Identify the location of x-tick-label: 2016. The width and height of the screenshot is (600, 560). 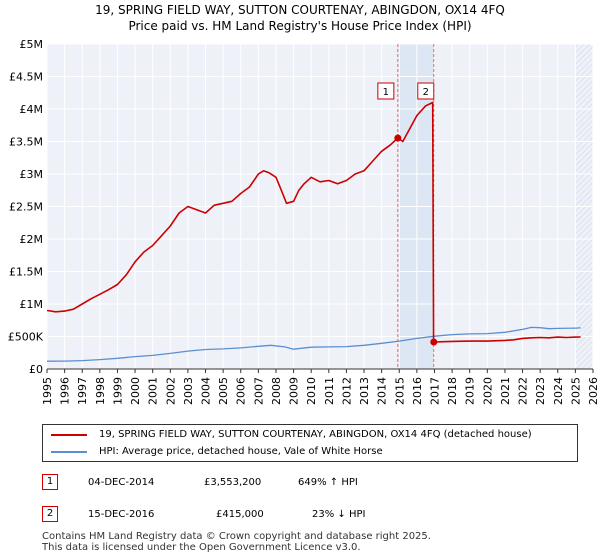
(417, 391).